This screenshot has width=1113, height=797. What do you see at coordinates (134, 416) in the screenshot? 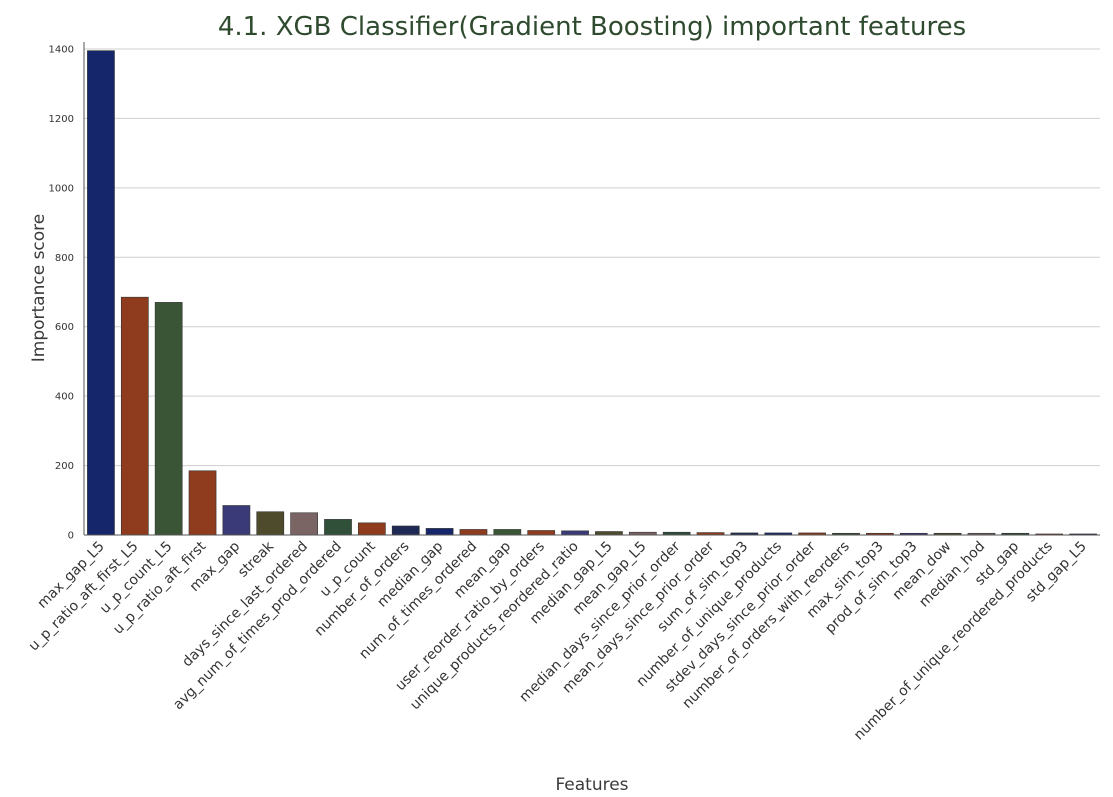
I see `bar-u-p-ratio-aft-first-l5` at bounding box center [134, 416].